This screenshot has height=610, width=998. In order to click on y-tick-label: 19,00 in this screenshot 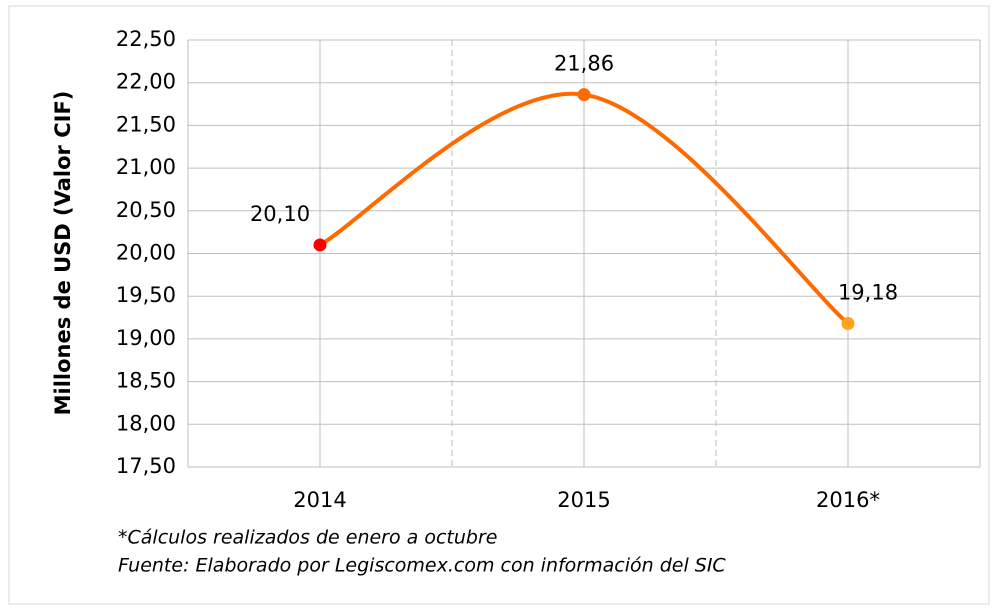, I will do `click(146, 338)`.